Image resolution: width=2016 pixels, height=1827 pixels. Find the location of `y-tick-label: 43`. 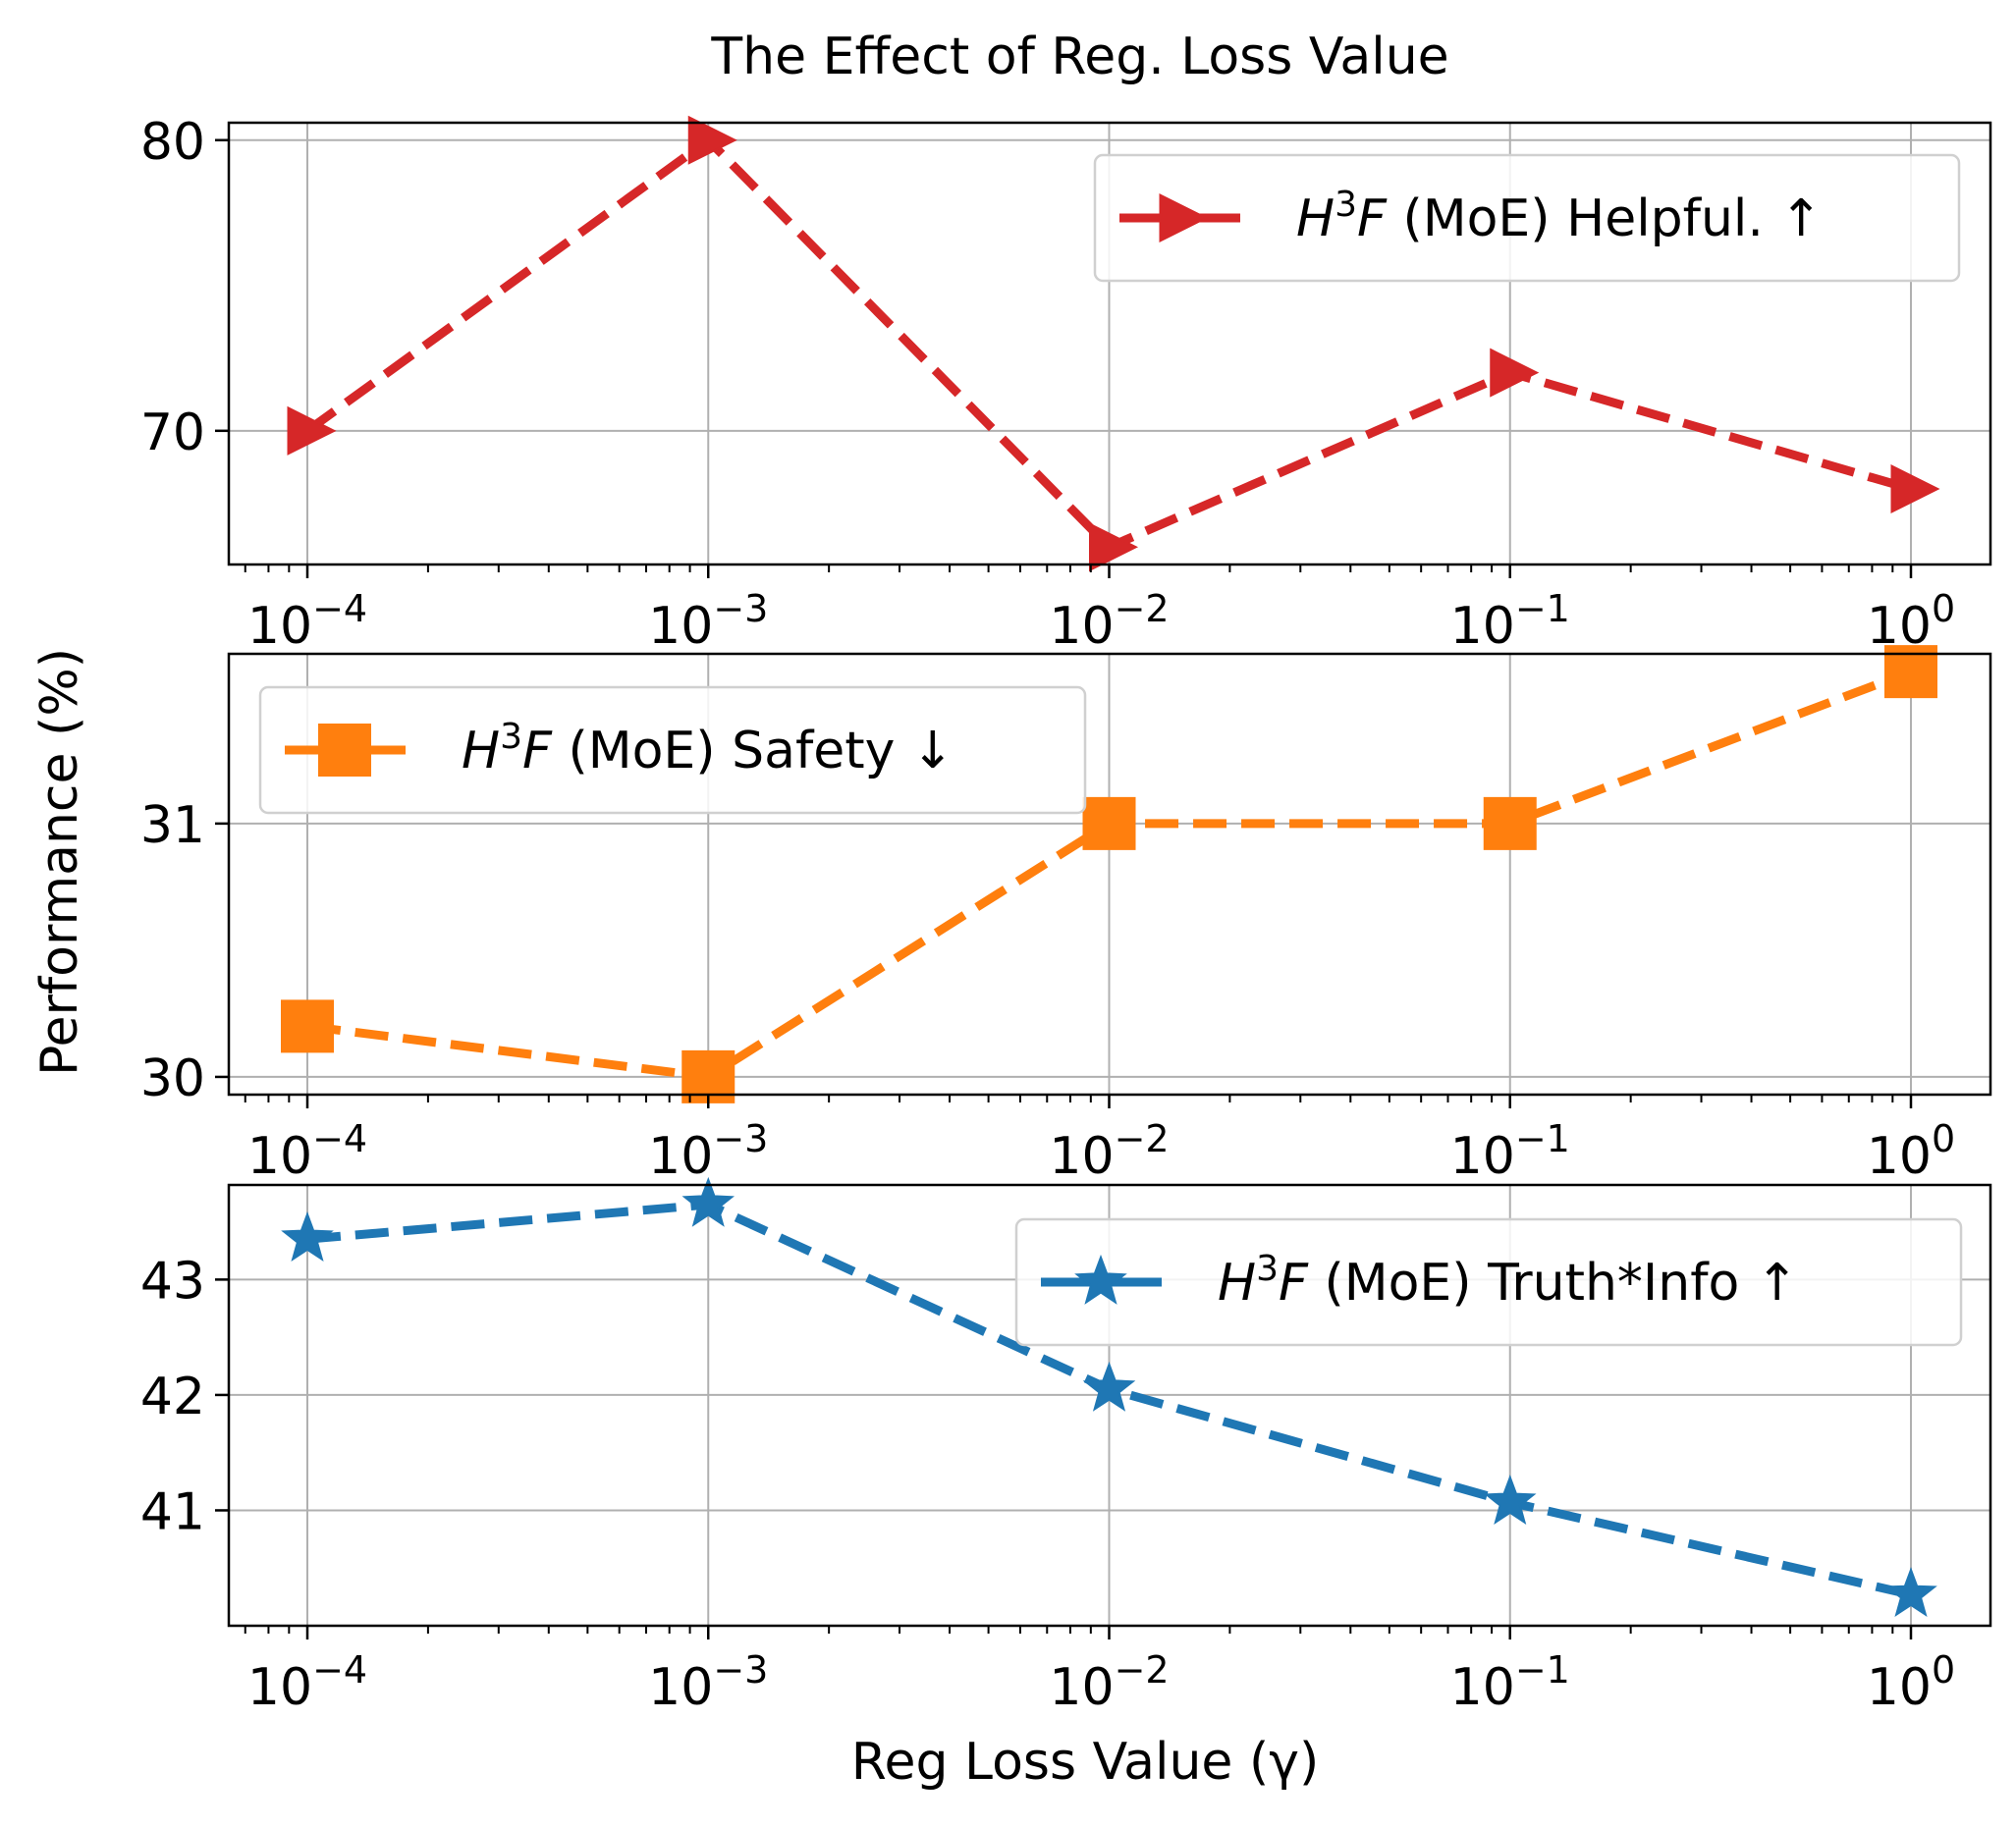

y-tick-label: 43 is located at coordinates (172, 1281).